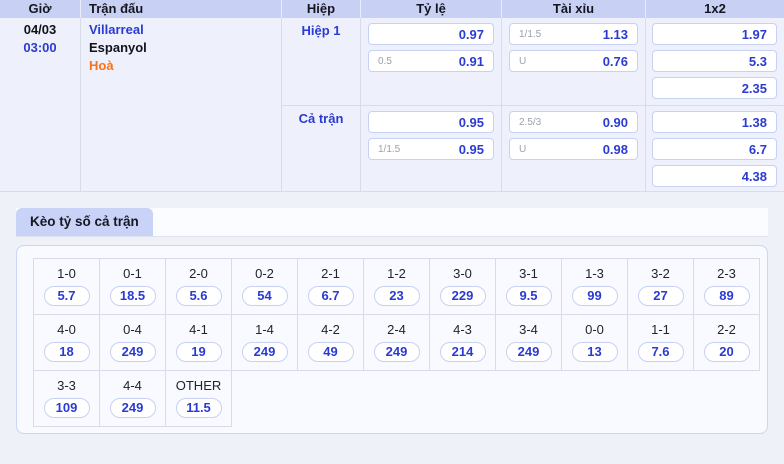  What do you see at coordinates (594, 296) in the screenshot?
I see `score-odds-button: 99` at bounding box center [594, 296].